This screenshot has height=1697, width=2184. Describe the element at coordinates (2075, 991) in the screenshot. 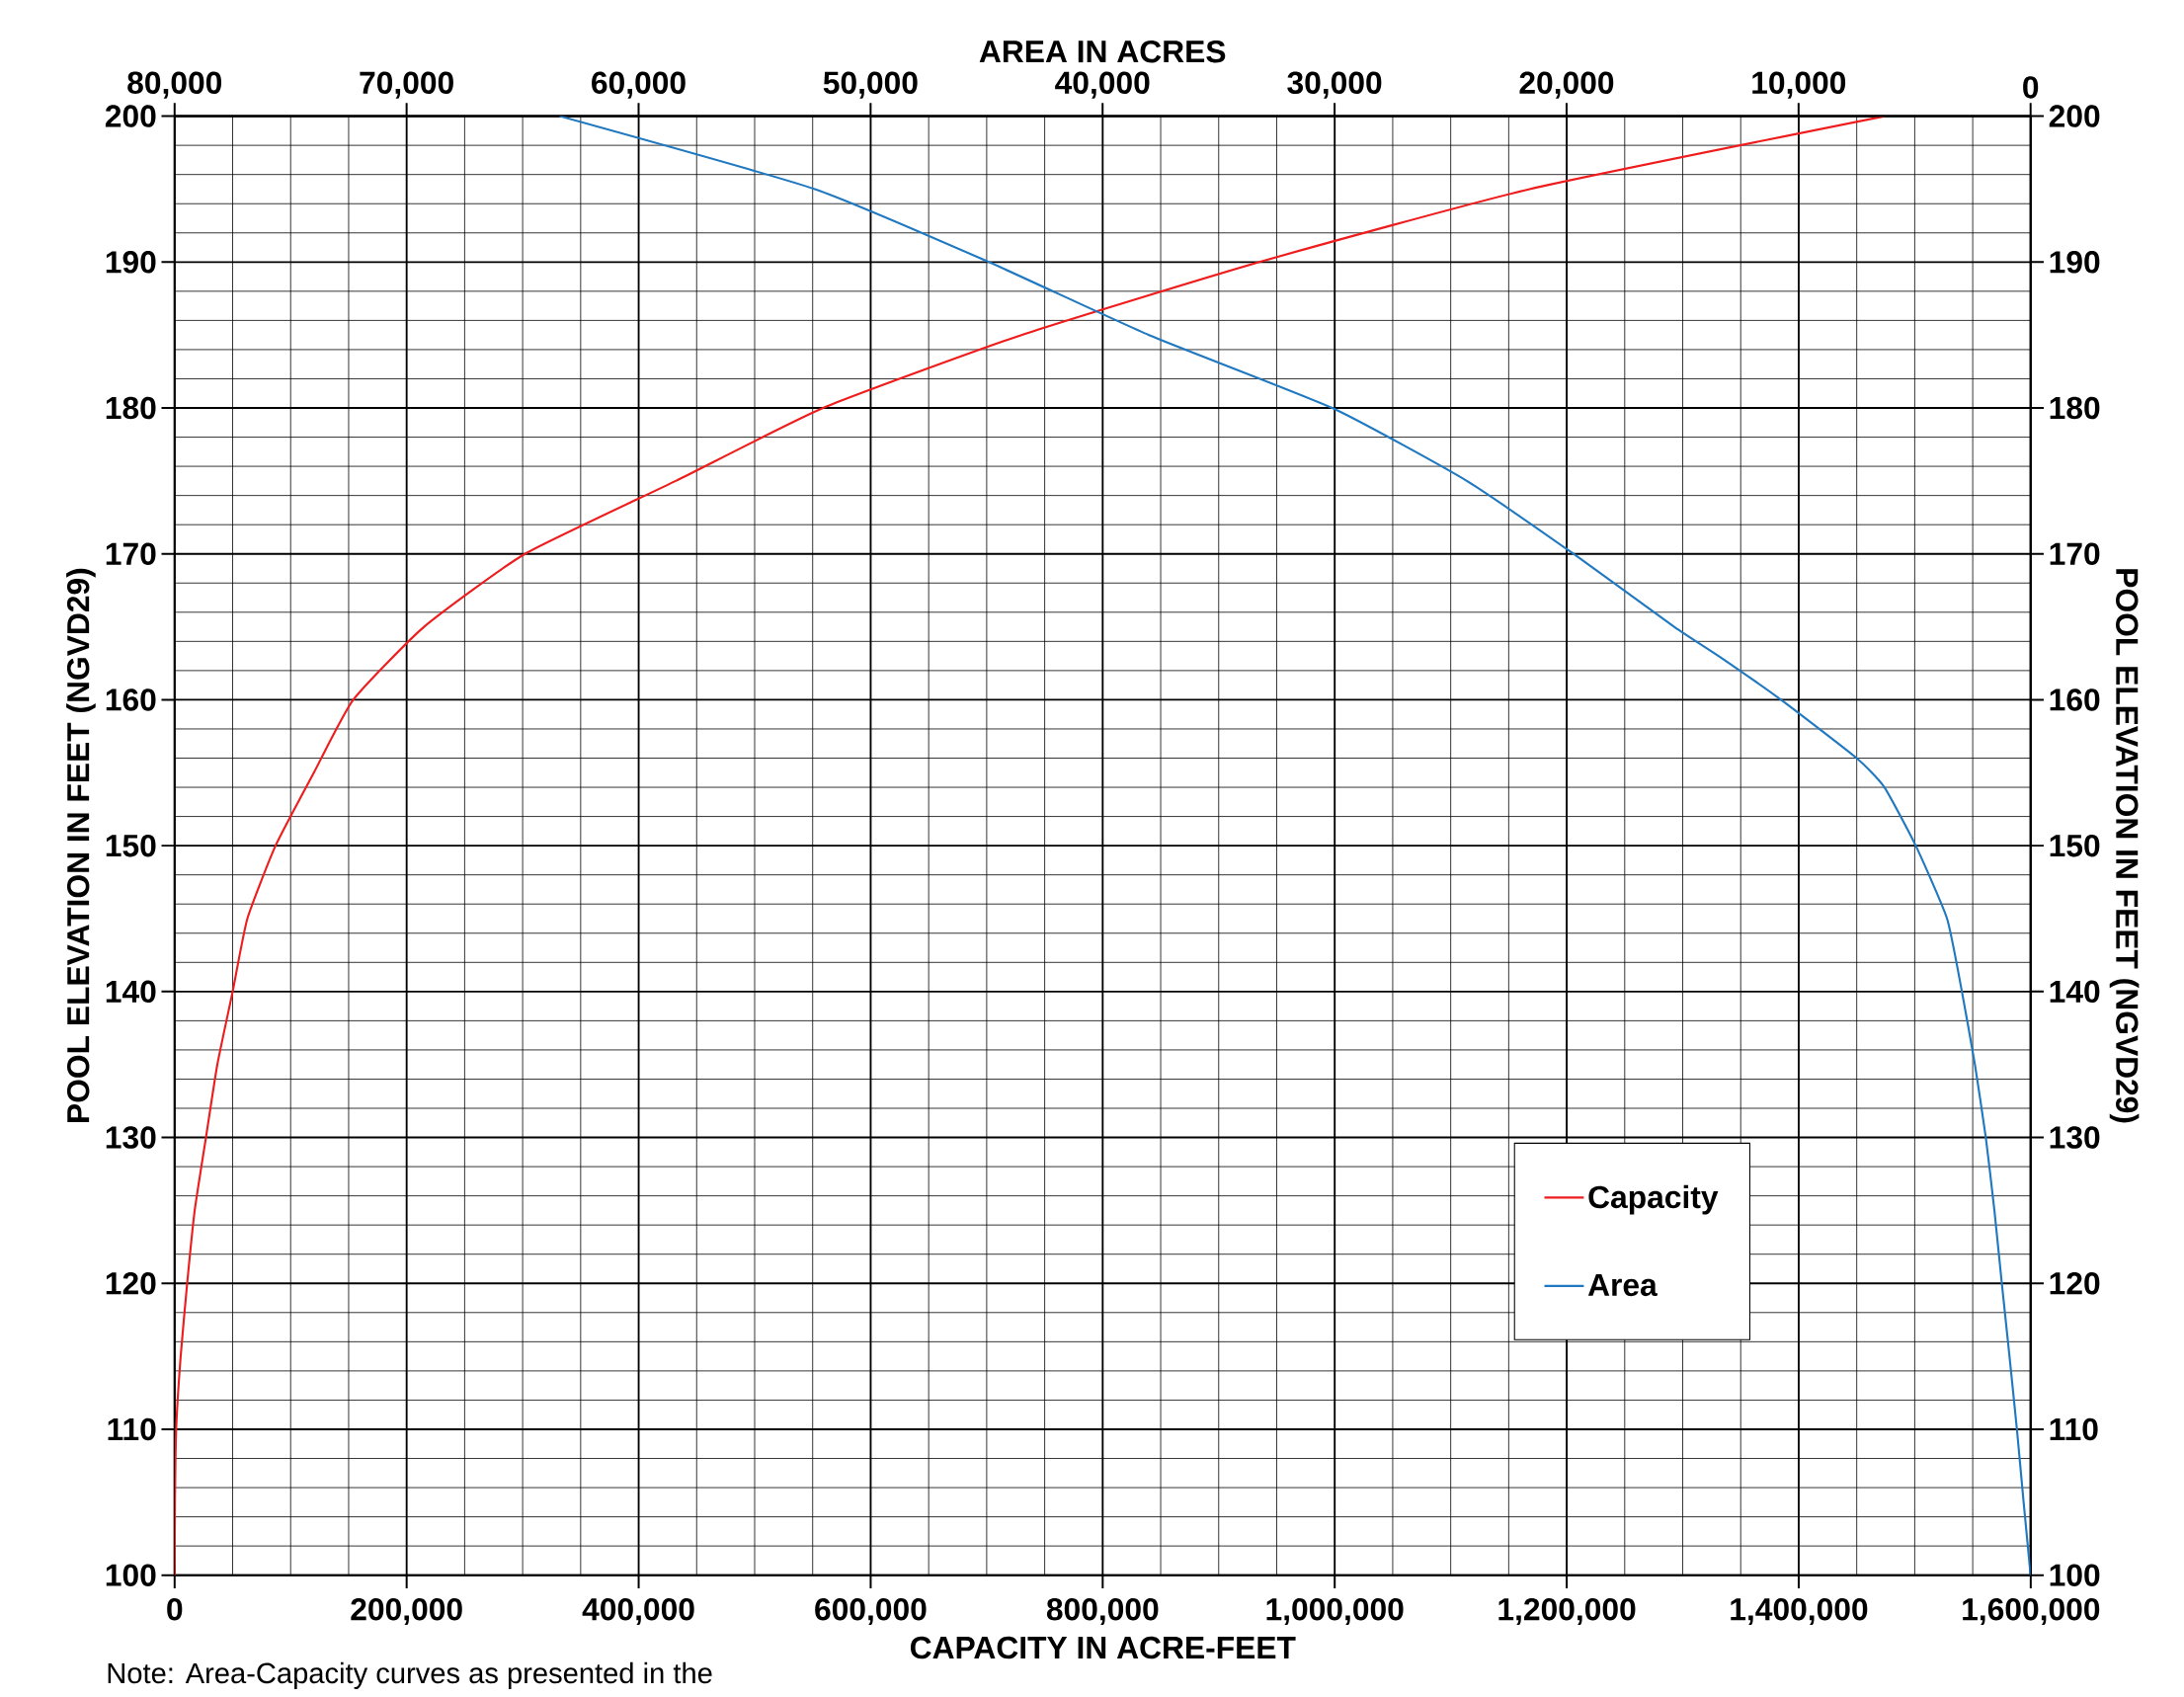

I see `y2-tick-label: 140` at that location.